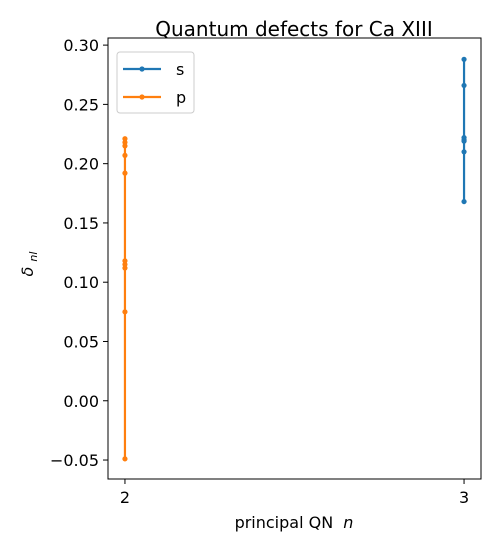 This screenshot has height=550, width=500. What do you see at coordinates (74, 460) in the screenshot?
I see `y-tick-label: −0.05` at bounding box center [74, 460].